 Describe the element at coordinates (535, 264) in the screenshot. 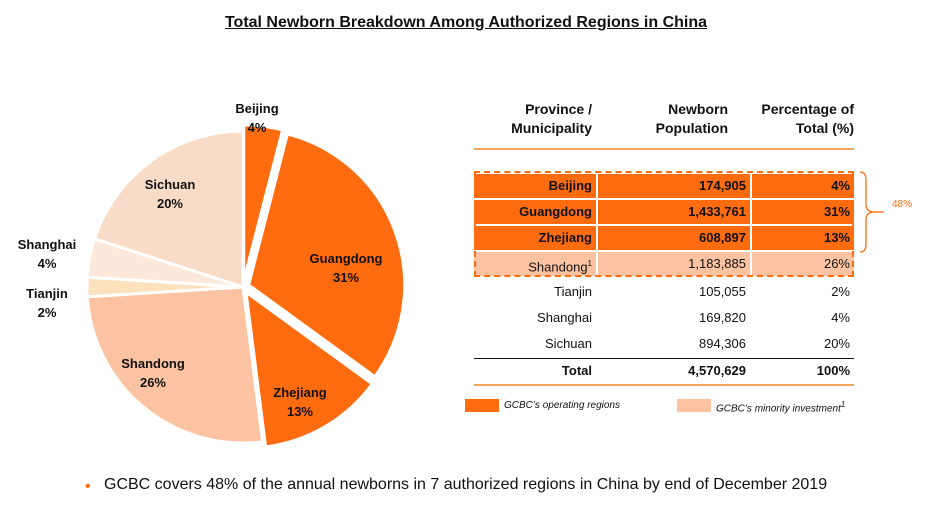

I see `cell-region: Shandong1` at that location.